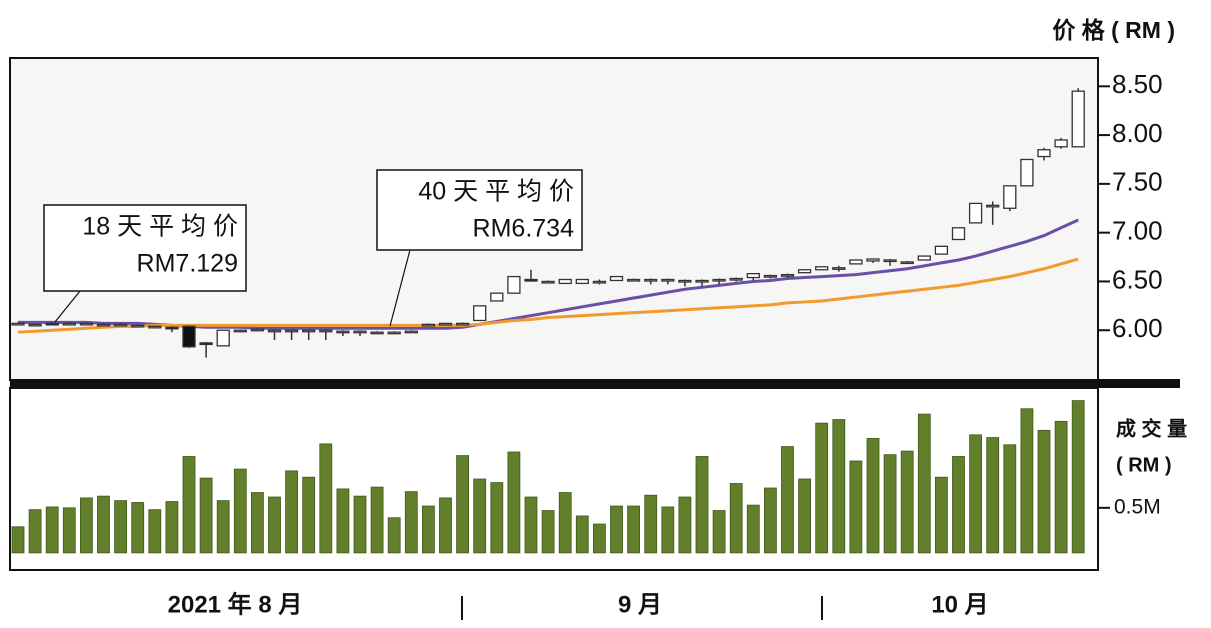 The height and width of the screenshot is (628, 1211). What do you see at coordinates (400, 288) in the screenshot?
I see `annotation-leader` at bounding box center [400, 288].